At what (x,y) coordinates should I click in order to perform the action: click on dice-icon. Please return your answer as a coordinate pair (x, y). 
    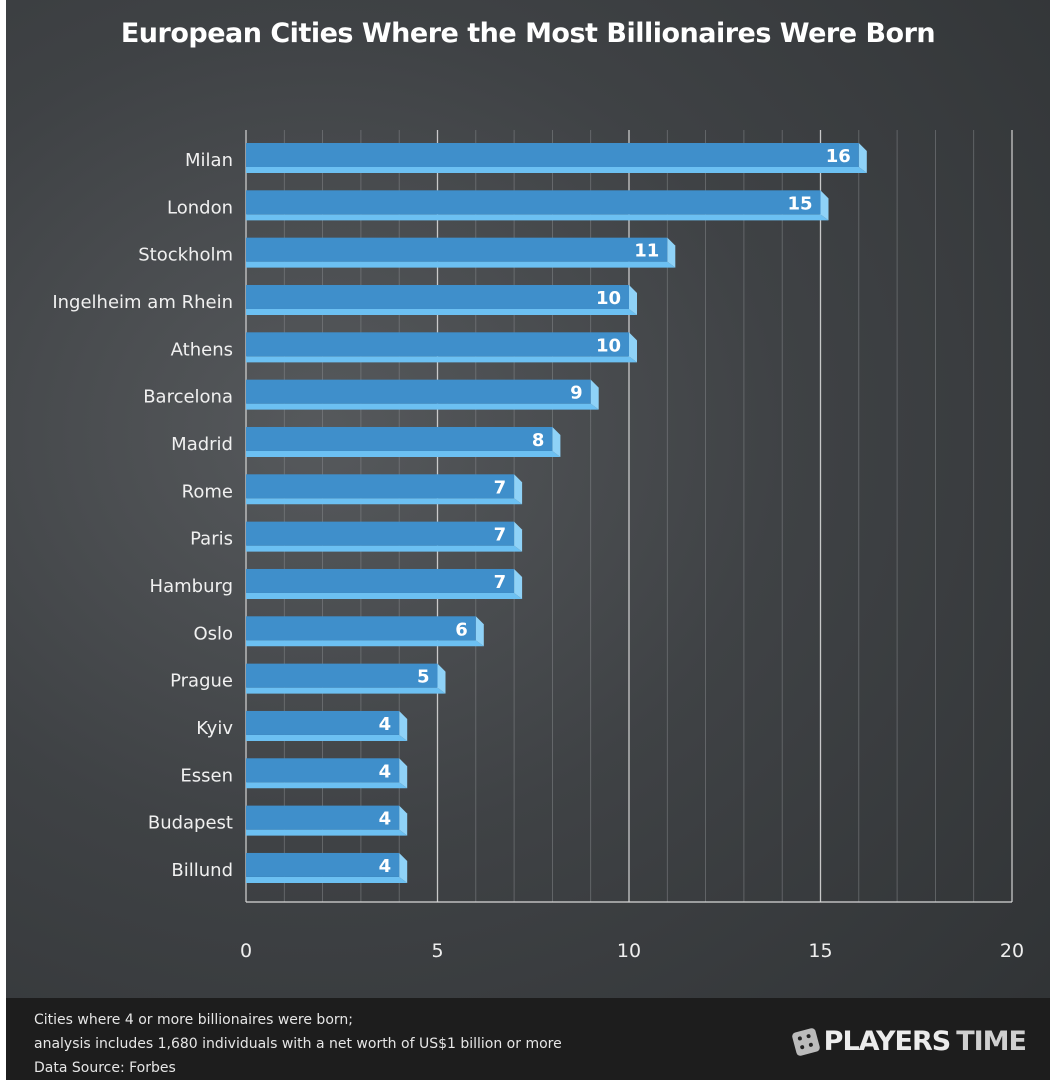
    Looking at the image, I should click on (805, 1041).